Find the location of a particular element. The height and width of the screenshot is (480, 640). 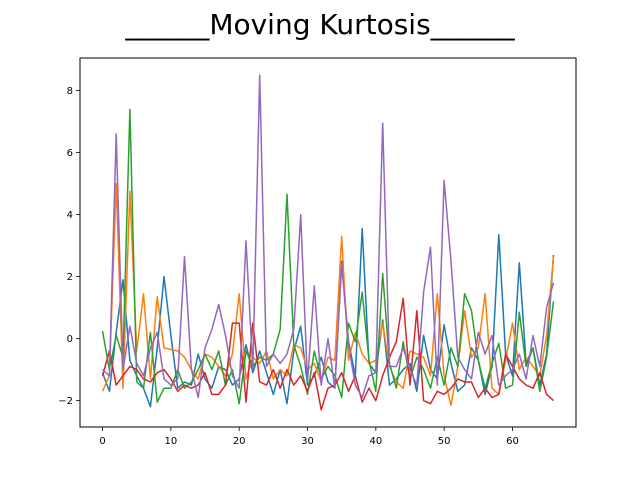

x-tick-label: 20 is located at coordinates (239, 441).